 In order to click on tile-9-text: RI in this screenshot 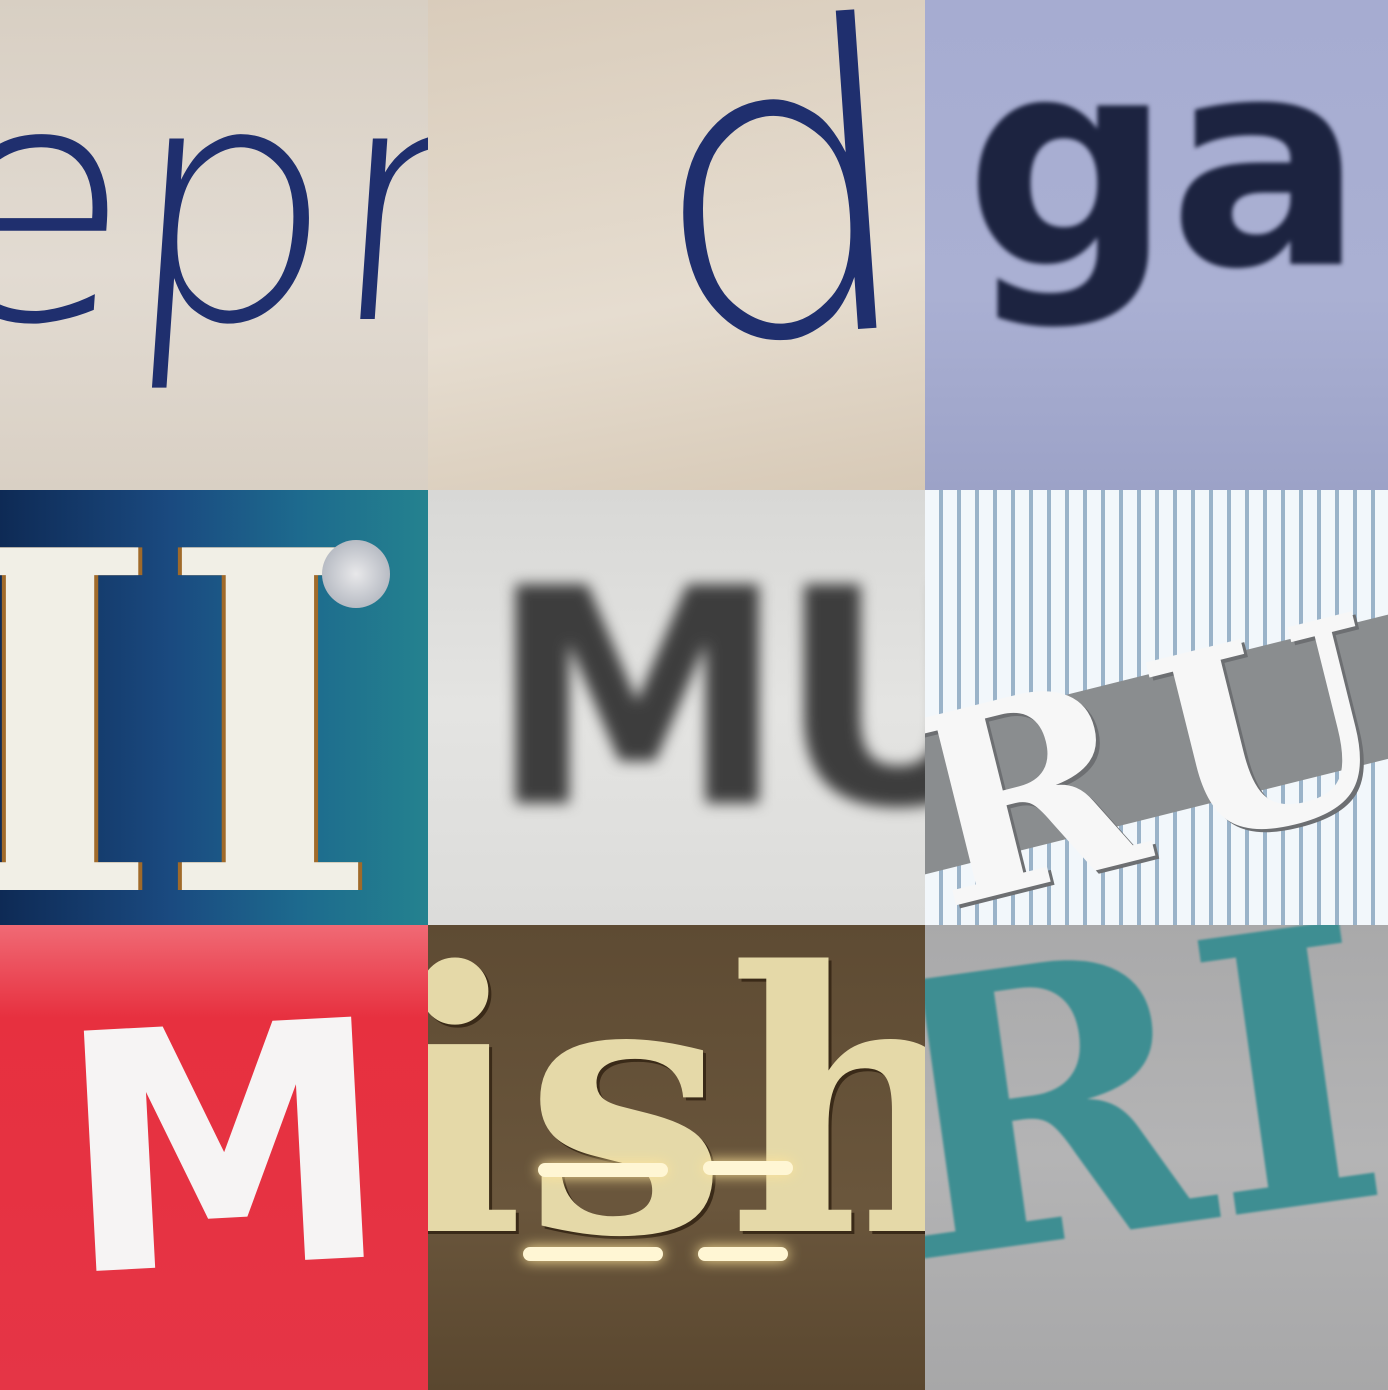, I will do `click(1156, 1138)`.